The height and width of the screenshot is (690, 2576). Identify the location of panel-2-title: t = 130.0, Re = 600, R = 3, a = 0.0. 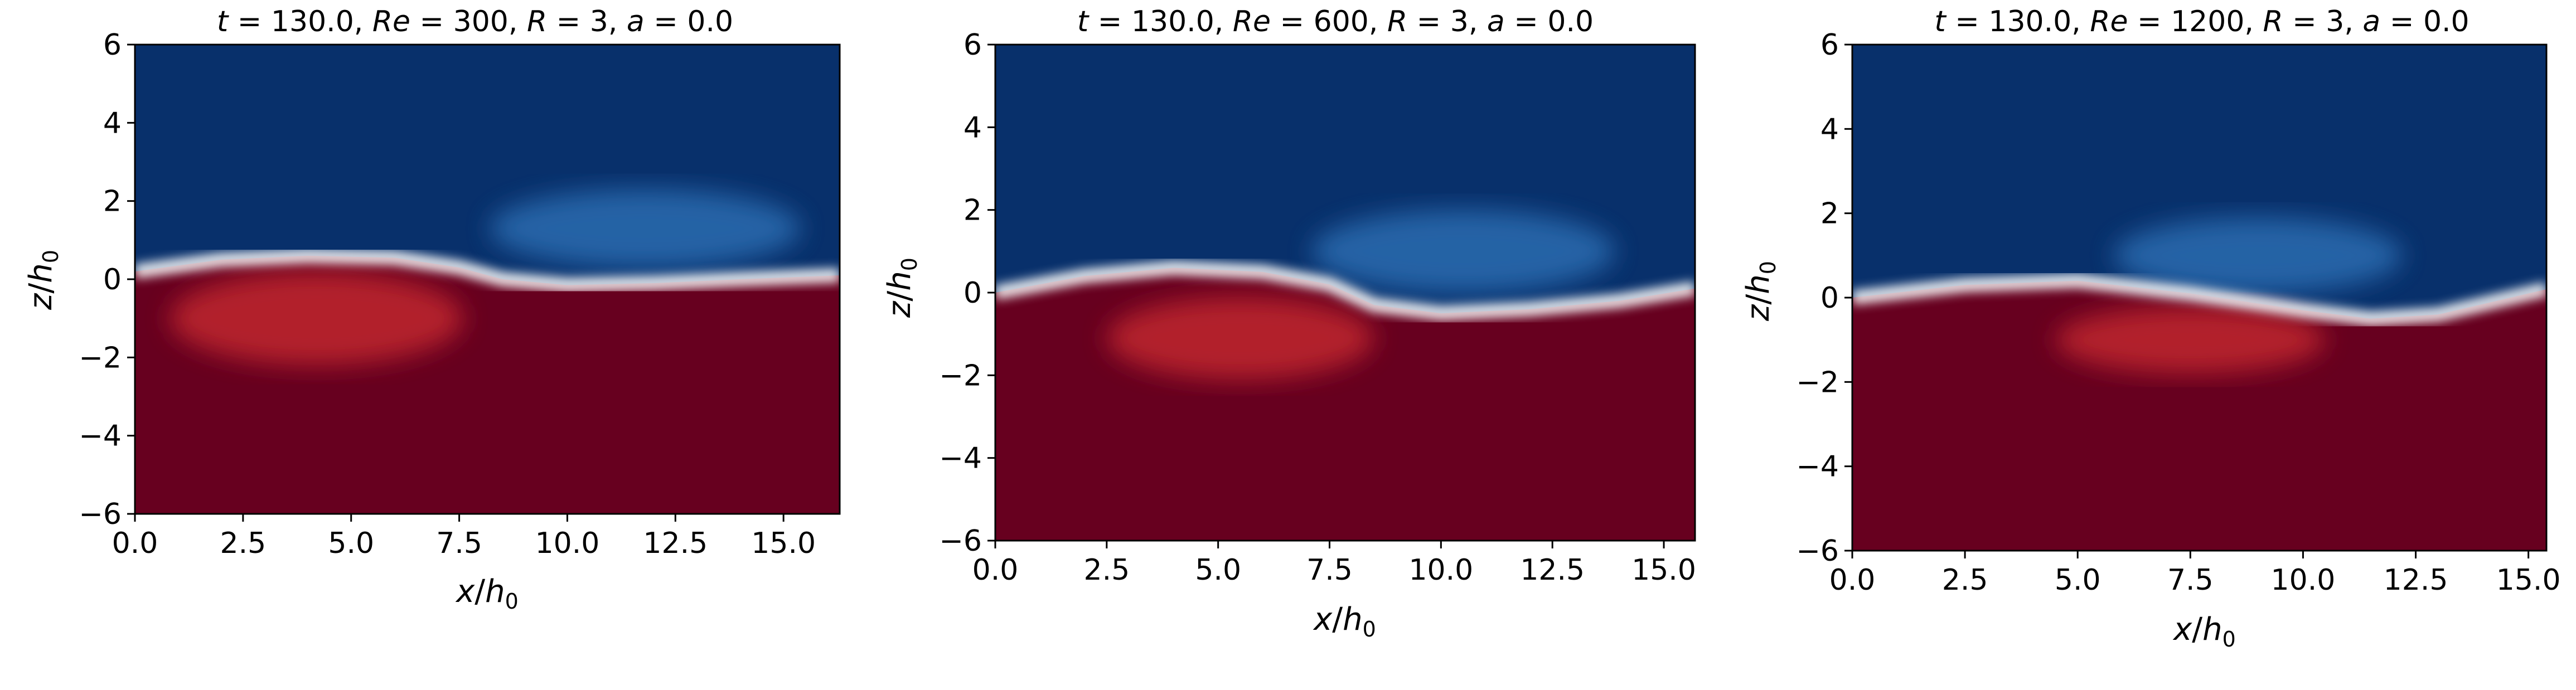
(1336, 21).